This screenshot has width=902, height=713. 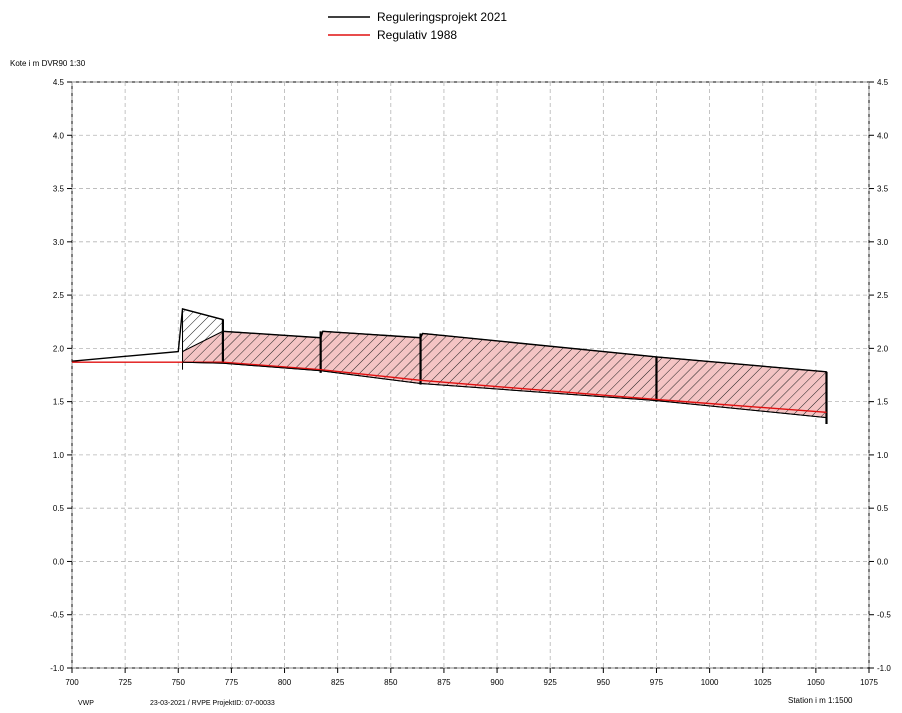 I want to click on y-tick-label-right: 0.5, so click(x=883, y=508).